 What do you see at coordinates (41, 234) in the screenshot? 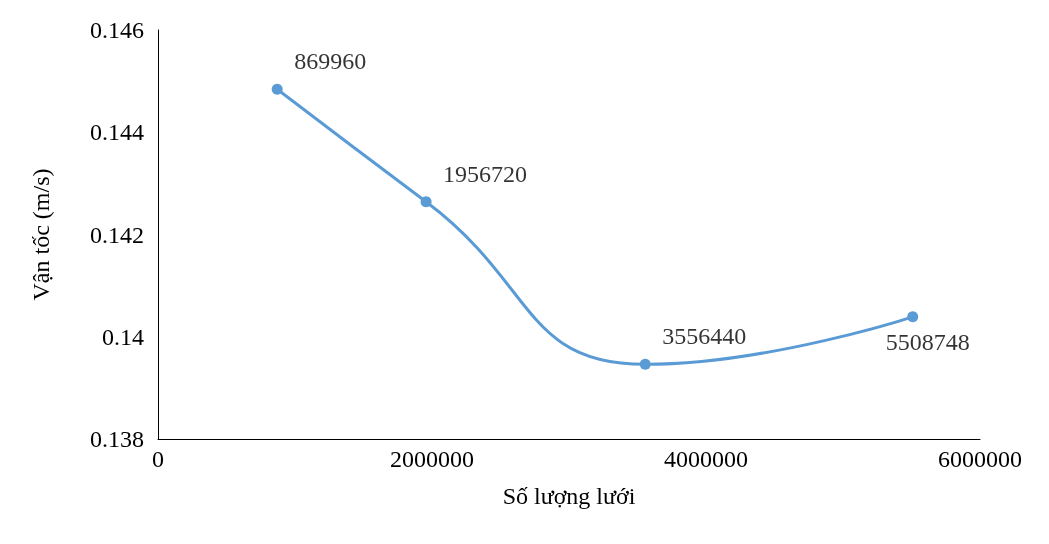
I see `y-axis-title: Vận tốc (m/s)` at bounding box center [41, 234].